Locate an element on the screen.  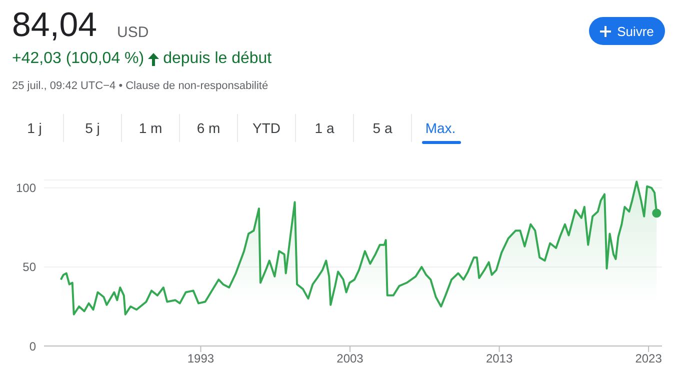
y-tick-label: 0 is located at coordinates (32, 346).